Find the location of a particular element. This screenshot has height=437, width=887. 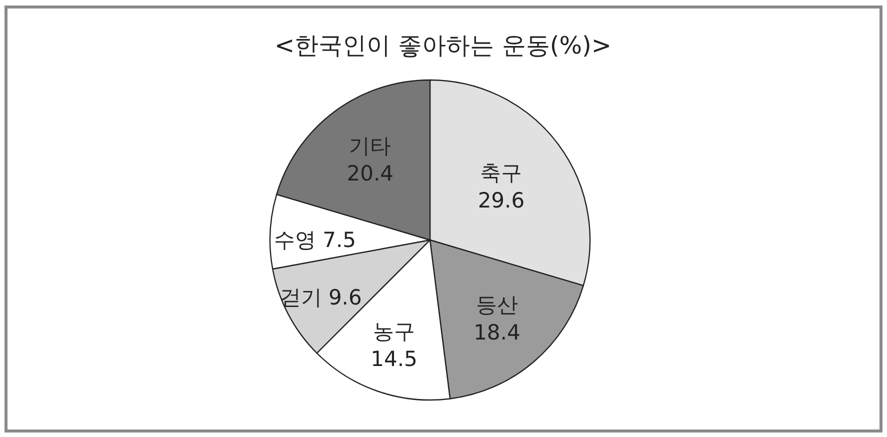

slice-label: 농구 is located at coordinates (394, 331).